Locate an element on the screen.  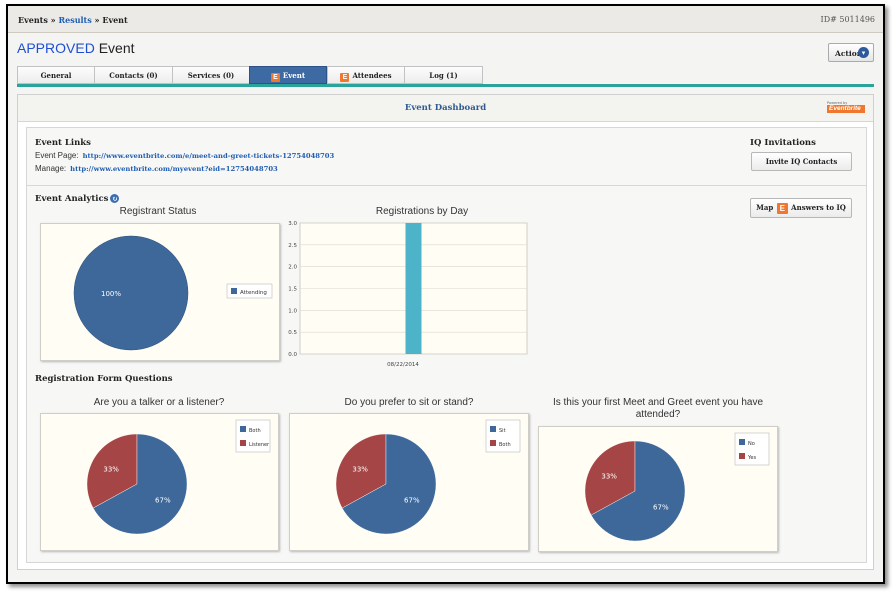
legend-label: Attending is located at coordinates (253, 293).